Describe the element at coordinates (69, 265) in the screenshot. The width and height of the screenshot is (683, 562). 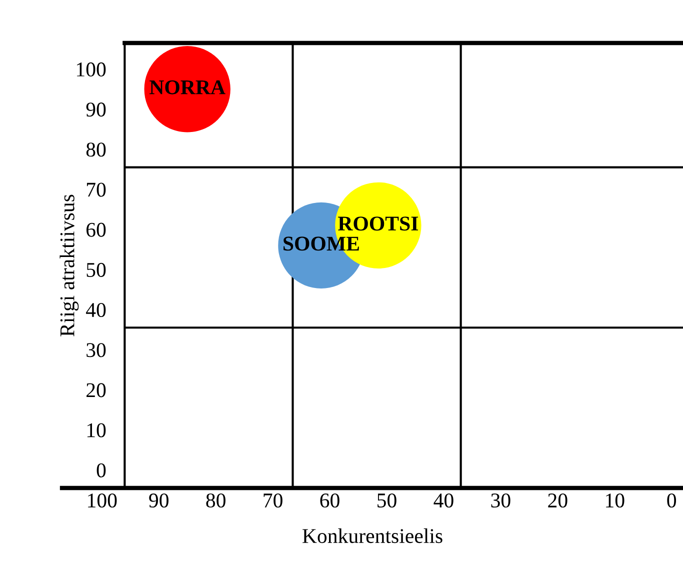
I see `y-axis-title: Riigi atraktiivsus` at that location.